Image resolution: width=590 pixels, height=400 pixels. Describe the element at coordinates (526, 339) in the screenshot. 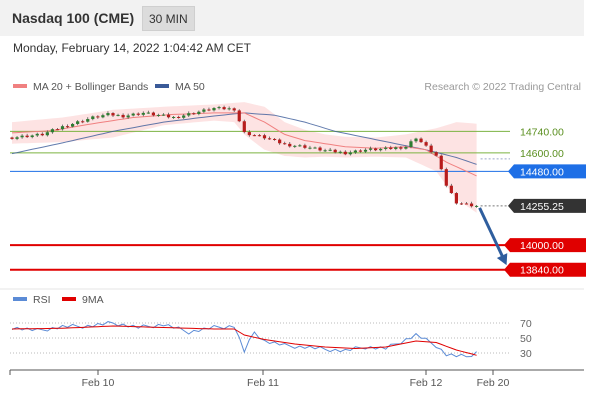

I see `rsi-tick-label: 50` at that location.